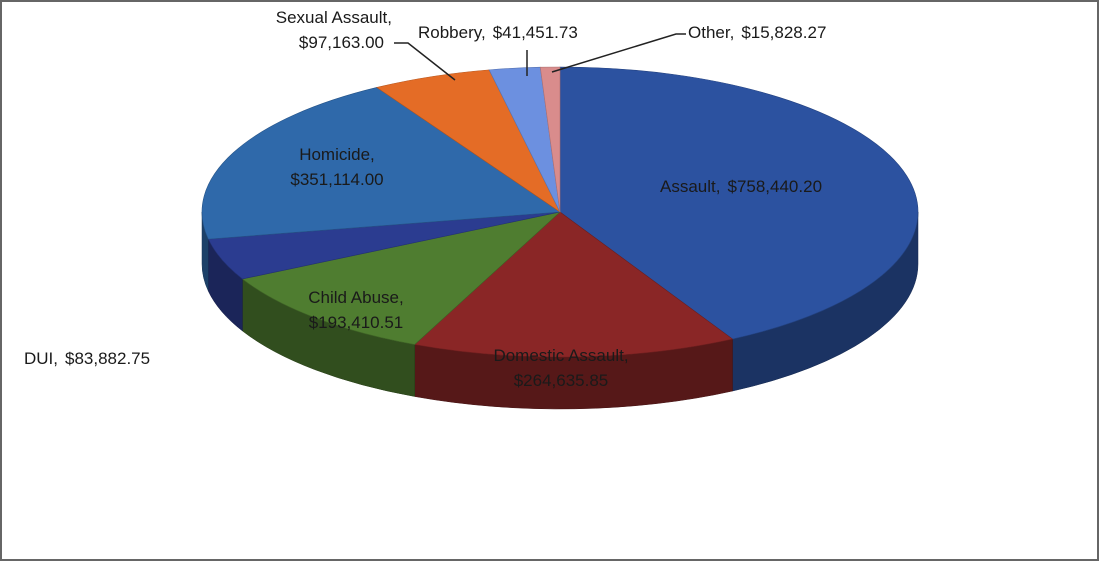 The width and height of the screenshot is (1099, 561). Describe the element at coordinates (334, 17) in the screenshot. I see `label-category: Sexual Assault,` at that location.